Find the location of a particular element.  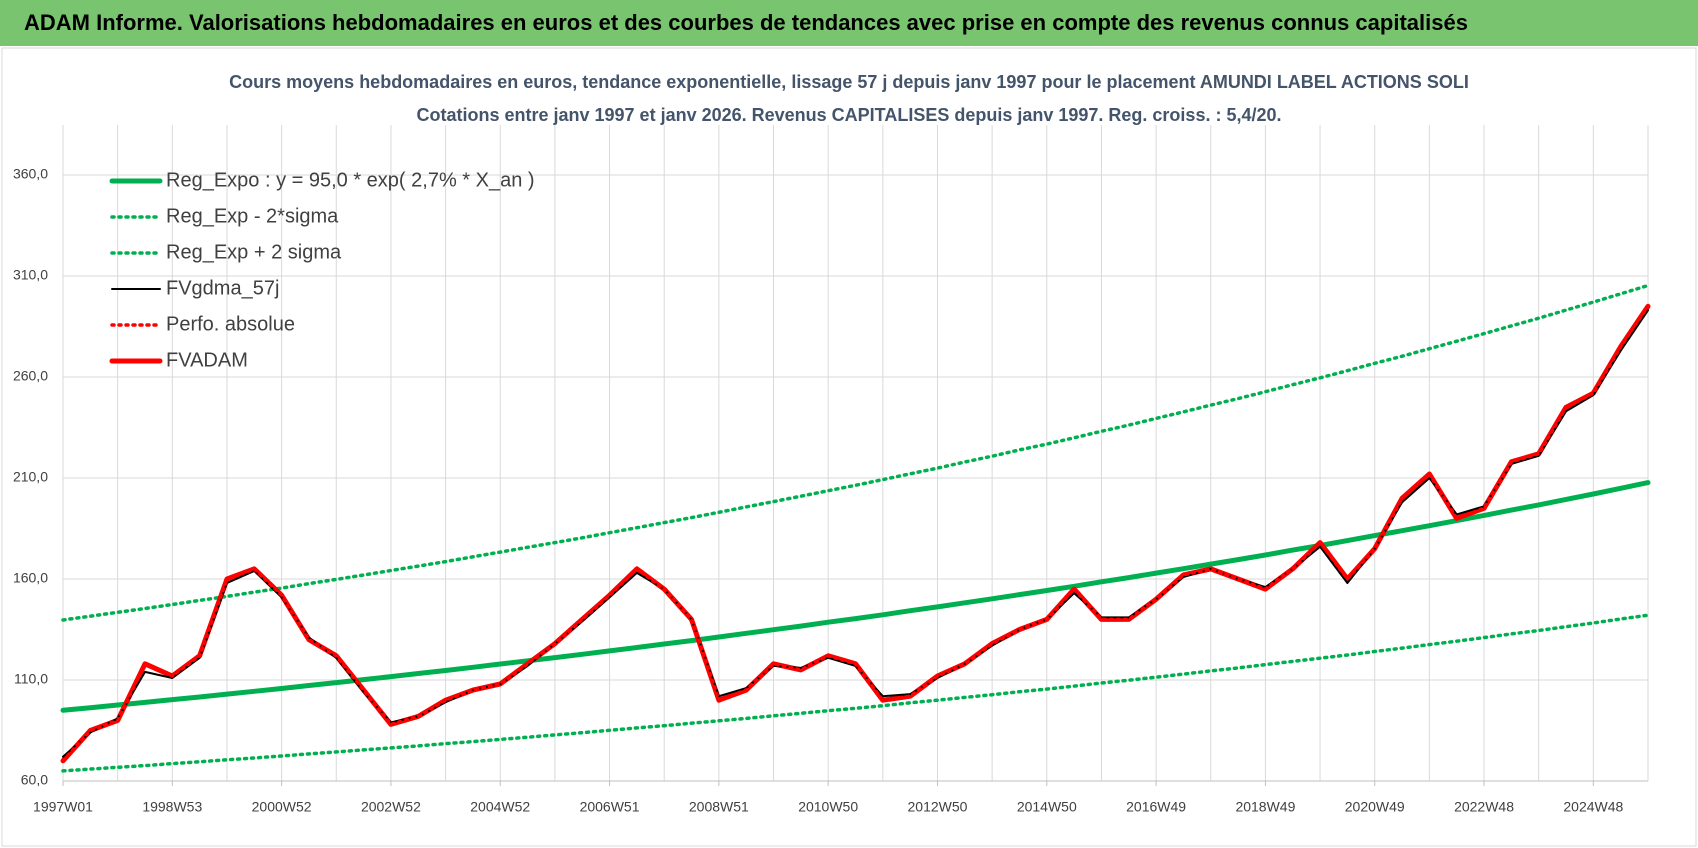

x-tick-label: 2010W50 is located at coordinates (828, 807).